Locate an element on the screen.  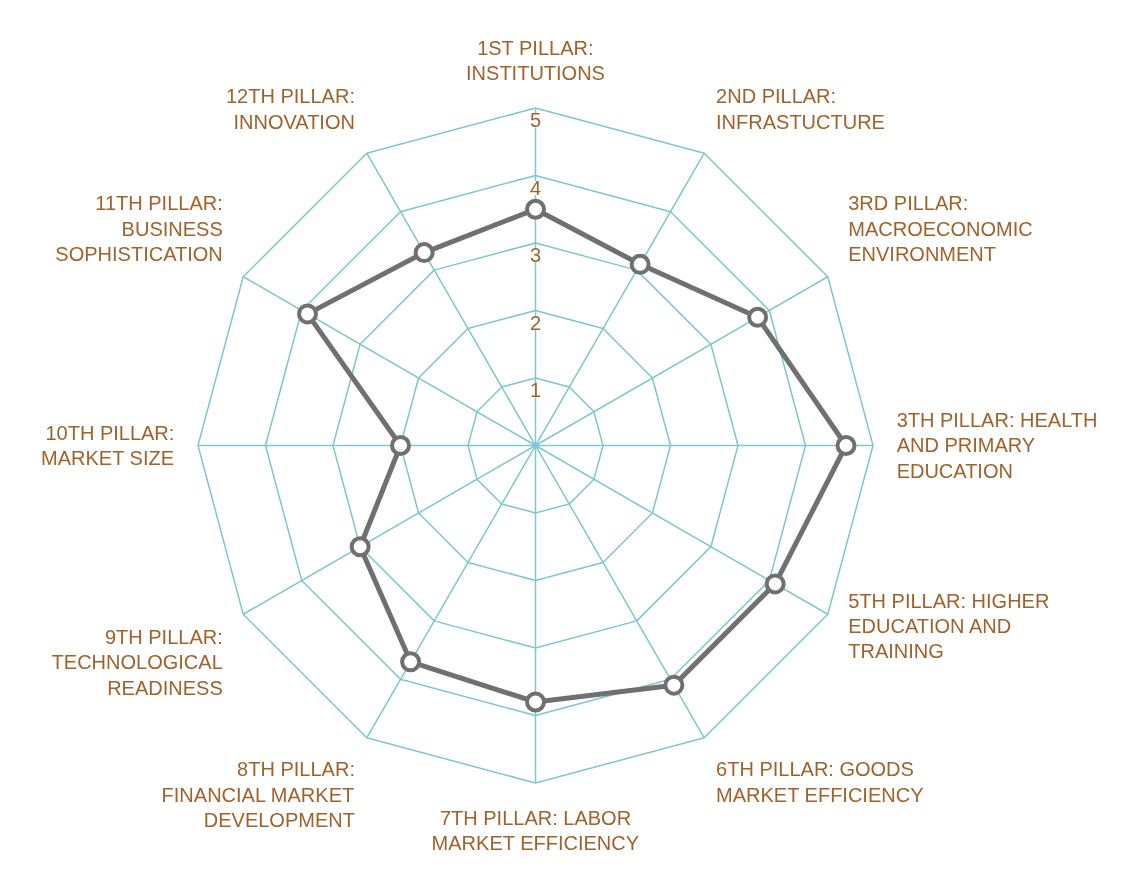
y-tick-label: 3 is located at coordinates (535, 255).